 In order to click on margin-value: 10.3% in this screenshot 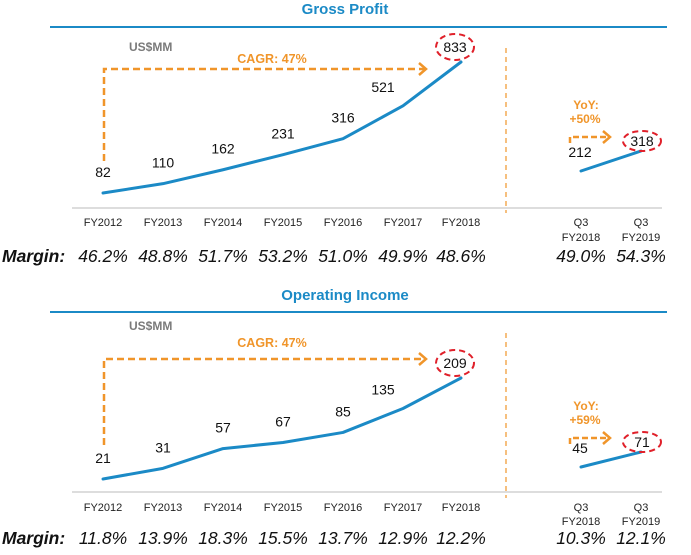, I will do `click(581, 538)`.